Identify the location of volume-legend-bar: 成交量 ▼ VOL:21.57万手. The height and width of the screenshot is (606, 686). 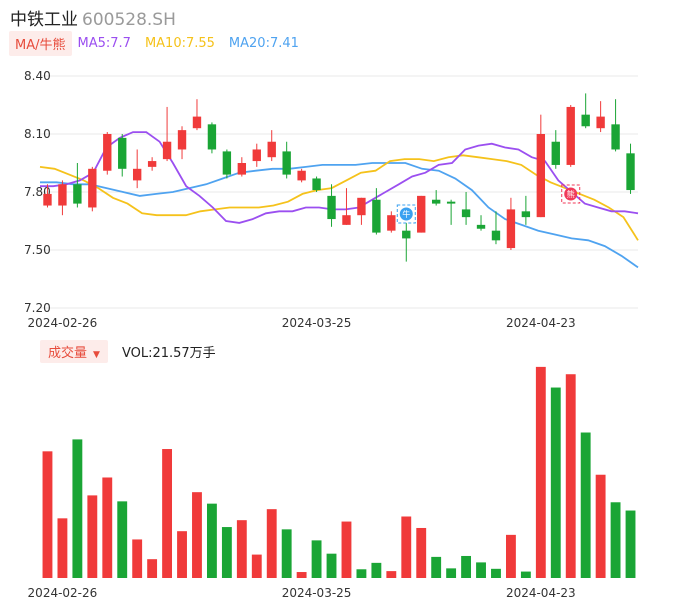
(128, 351).